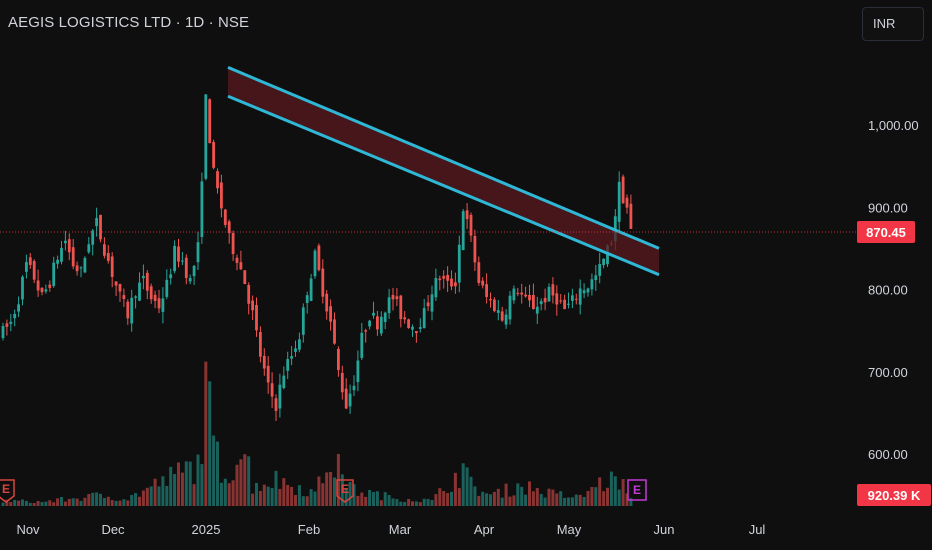 This screenshot has width=932, height=550. What do you see at coordinates (637, 490) in the screenshot?
I see `earnings-marker-3: E` at bounding box center [637, 490].